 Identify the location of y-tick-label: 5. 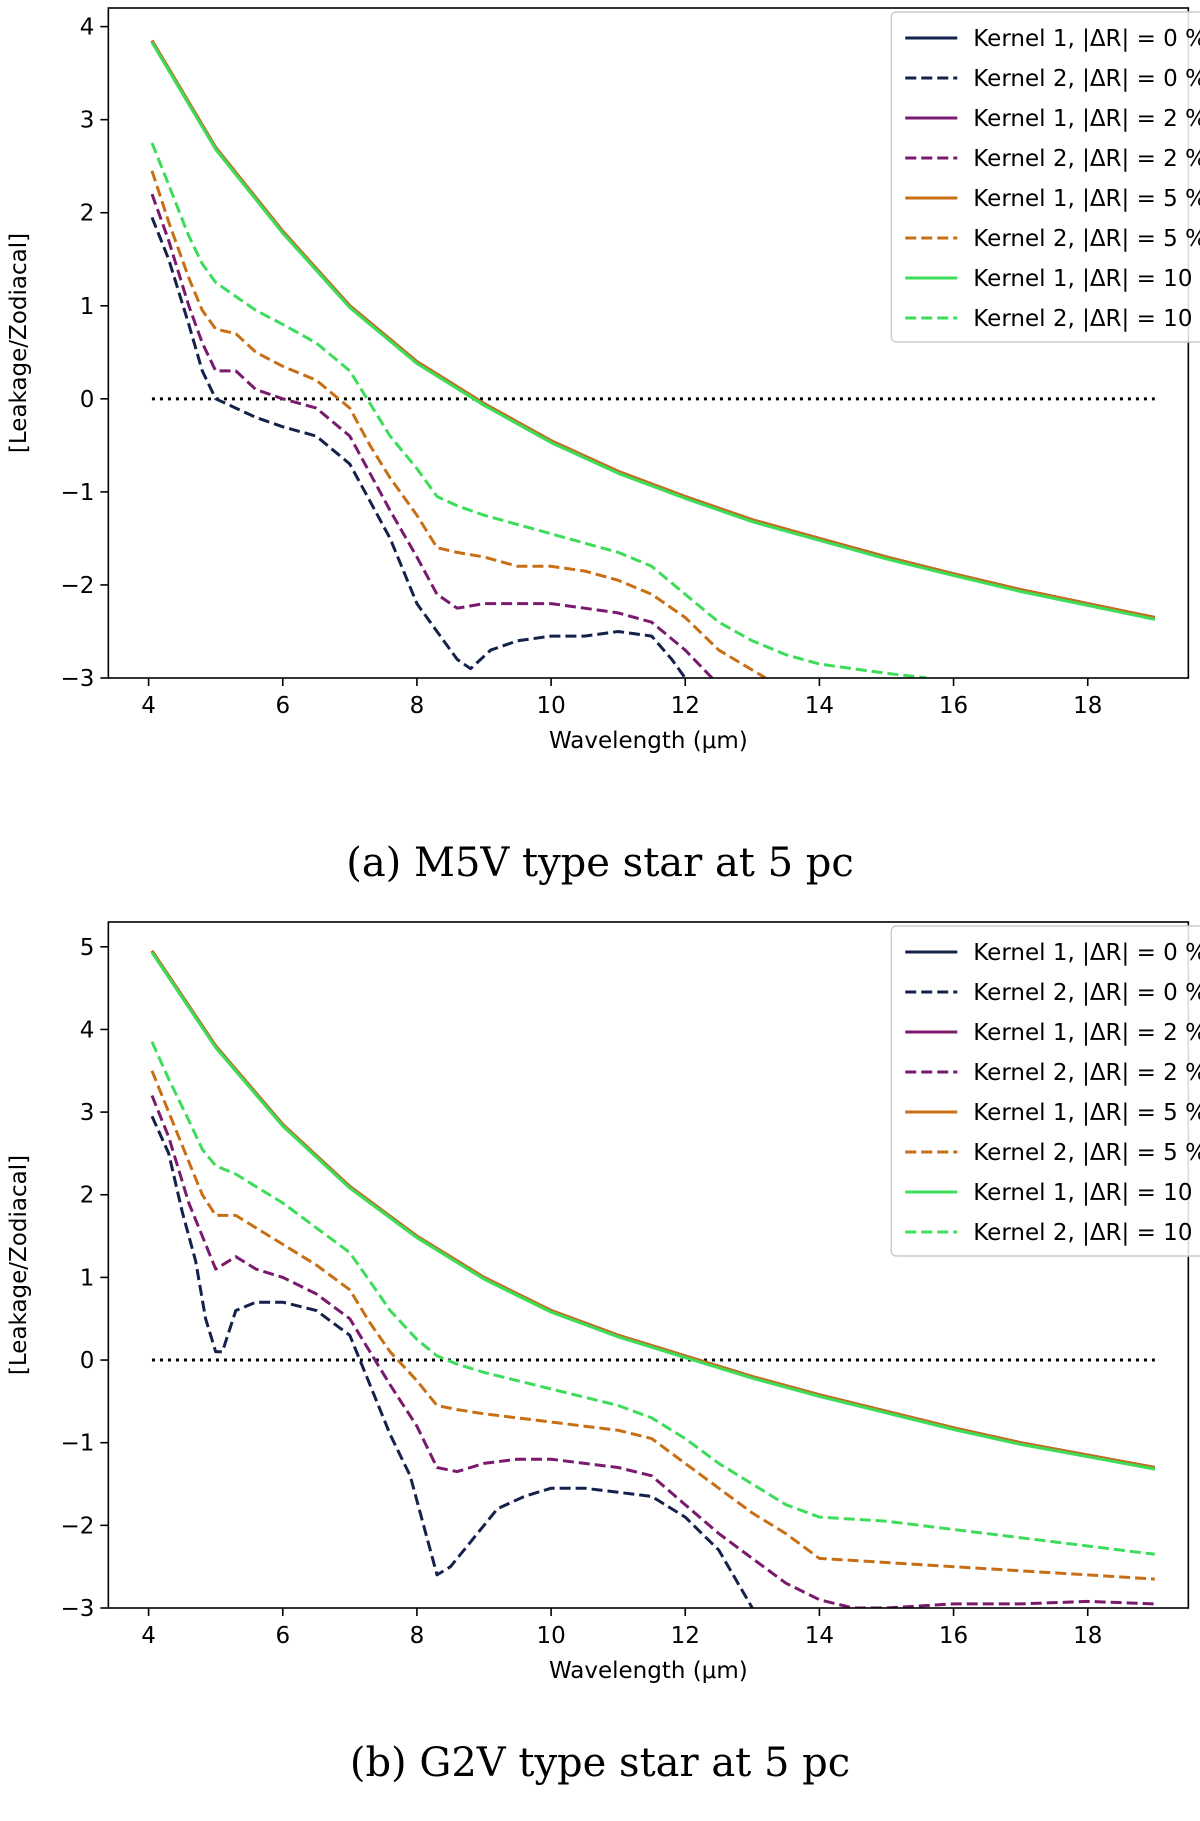
(87, 948).